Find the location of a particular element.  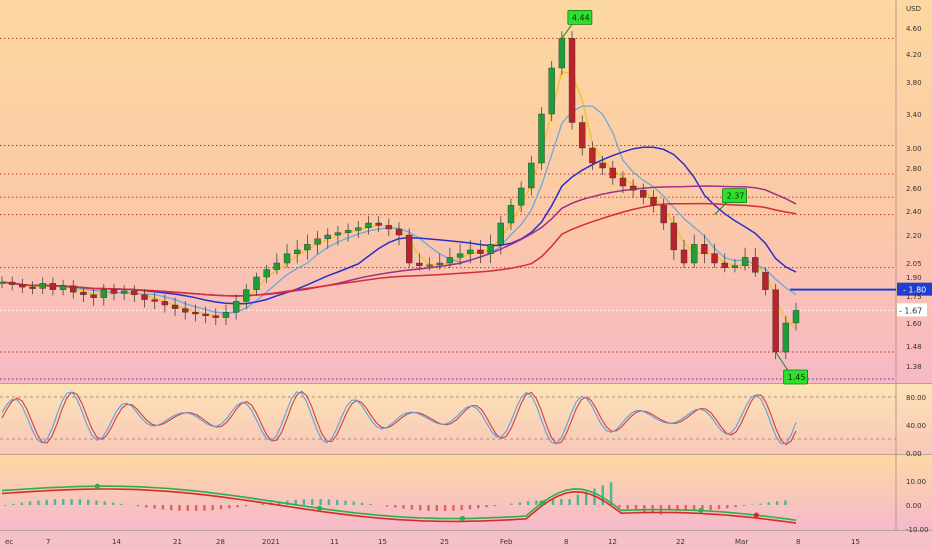

price-tick-label: 2.80 is located at coordinates (914, 169).